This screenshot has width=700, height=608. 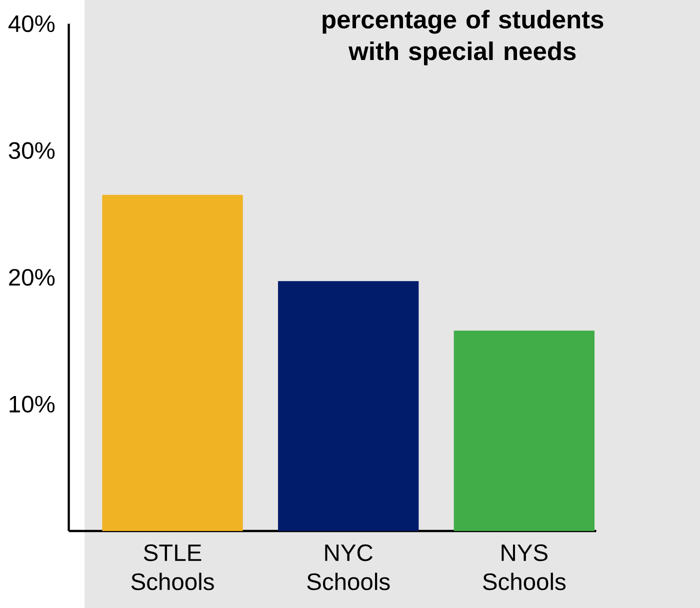 What do you see at coordinates (172, 567) in the screenshot?
I see `x-tick-label: STLE Schools` at bounding box center [172, 567].